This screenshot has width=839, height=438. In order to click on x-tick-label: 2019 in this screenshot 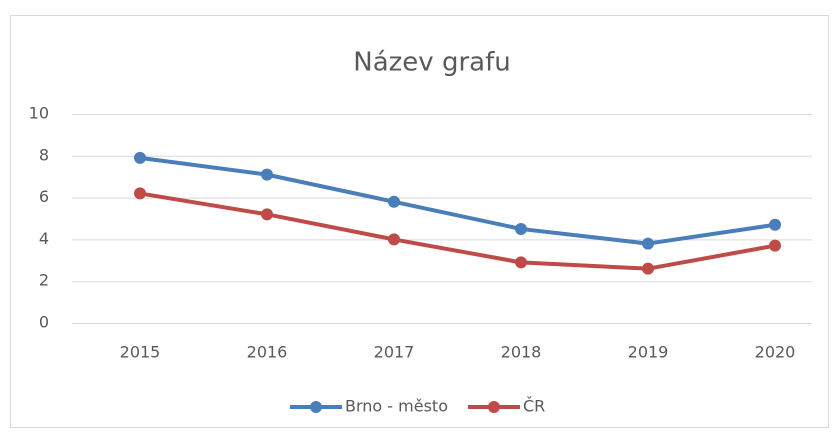, I will do `click(648, 352)`.